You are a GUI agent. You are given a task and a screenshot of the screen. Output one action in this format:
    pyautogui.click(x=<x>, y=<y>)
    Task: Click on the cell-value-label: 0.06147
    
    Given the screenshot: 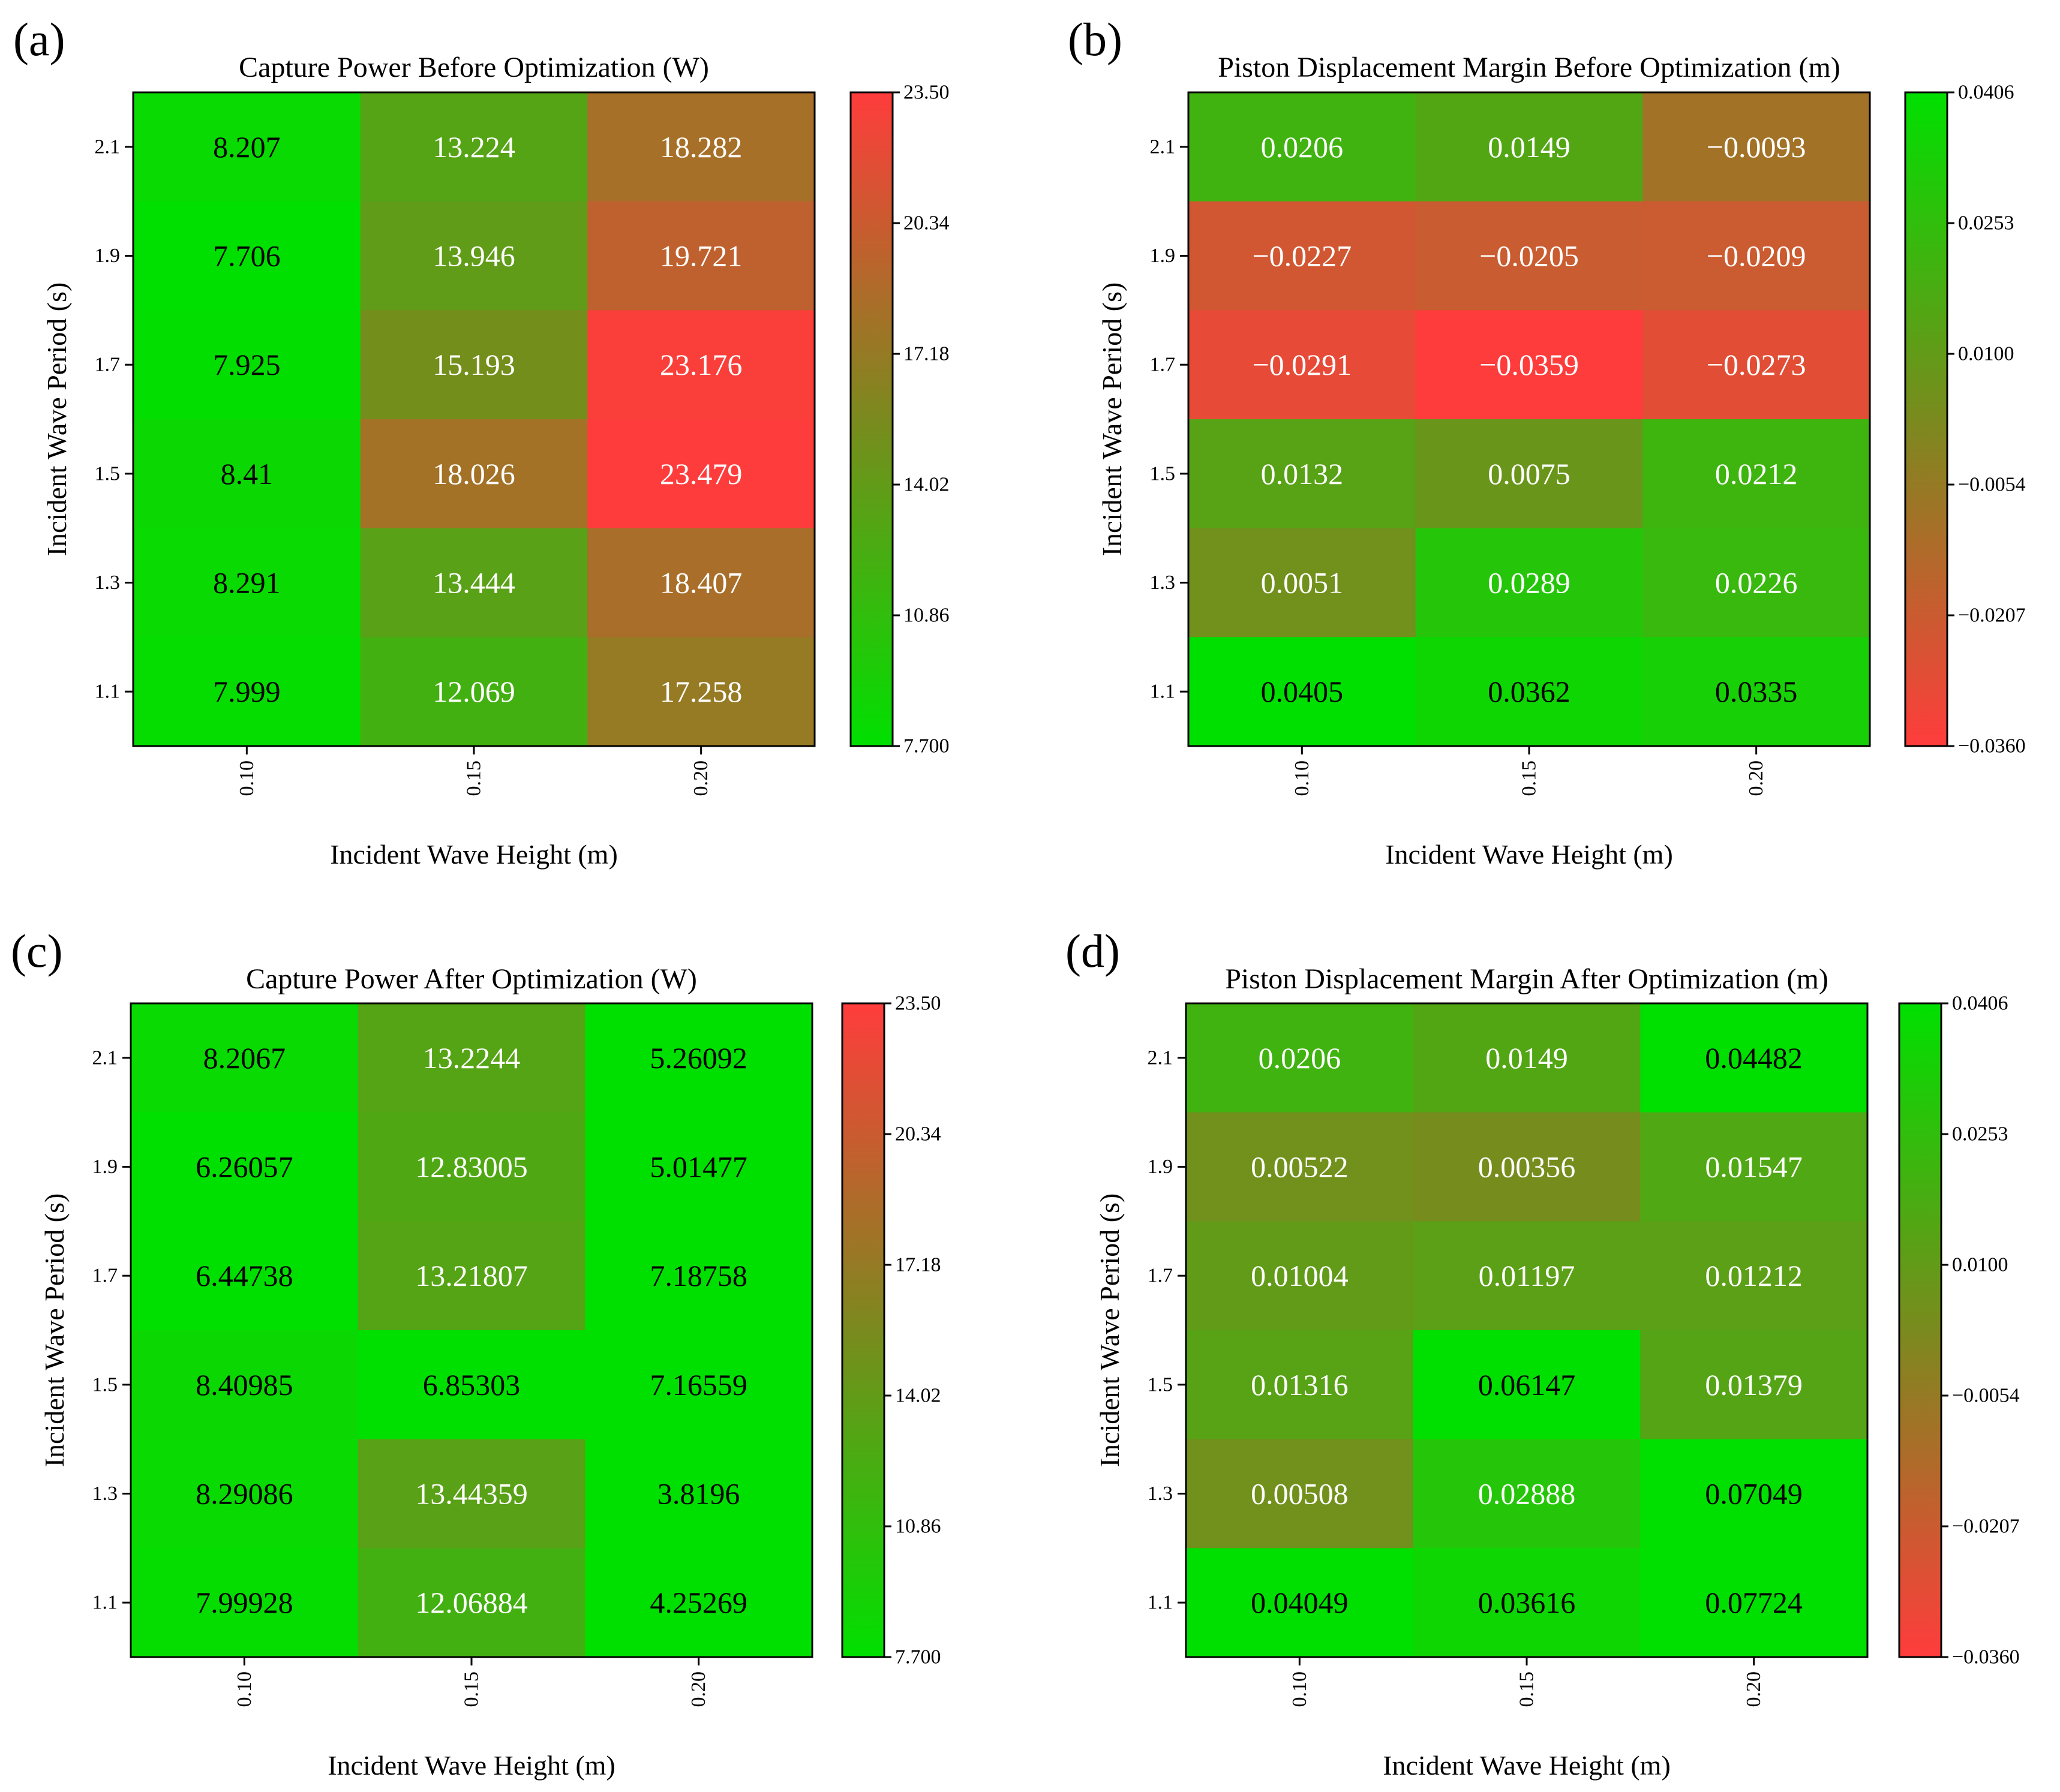 What is the action you would take?
    pyautogui.click(x=1527, y=1385)
    